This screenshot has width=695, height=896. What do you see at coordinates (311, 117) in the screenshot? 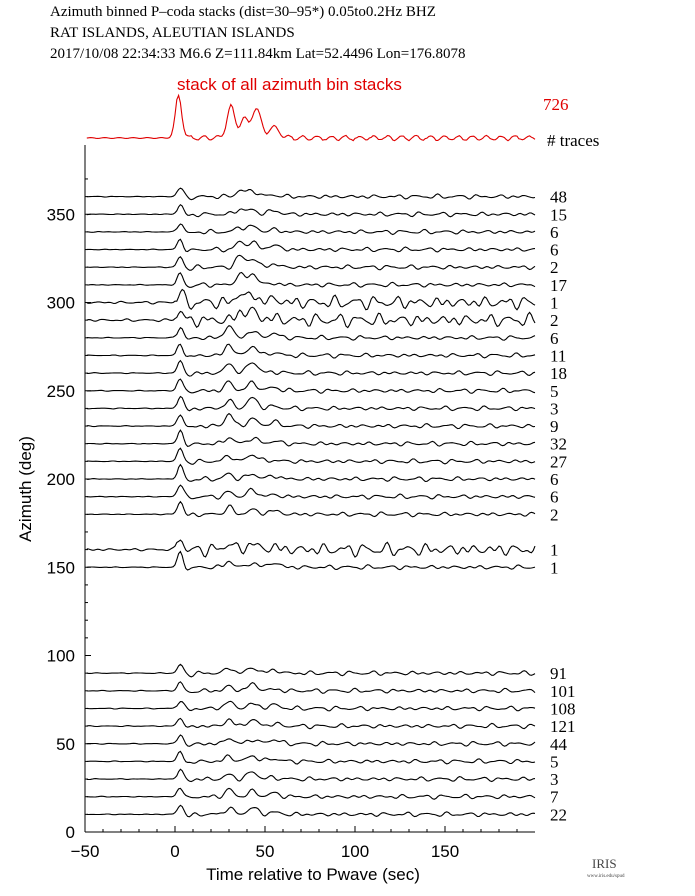
I see `stack-trace` at bounding box center [311, 117].